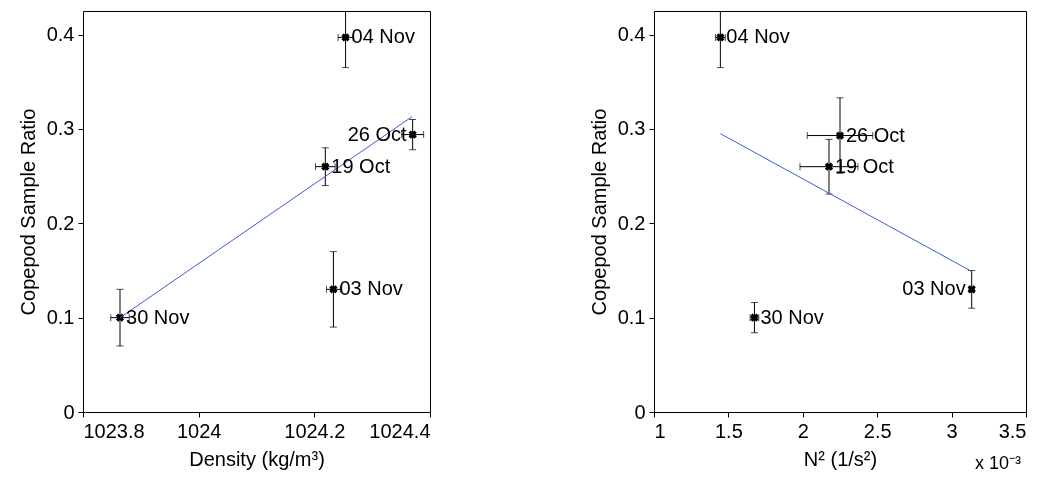  Describe the element at coordinates (728, 430) in the screenshot. I see `x-tick-label: 1.5` at that location.